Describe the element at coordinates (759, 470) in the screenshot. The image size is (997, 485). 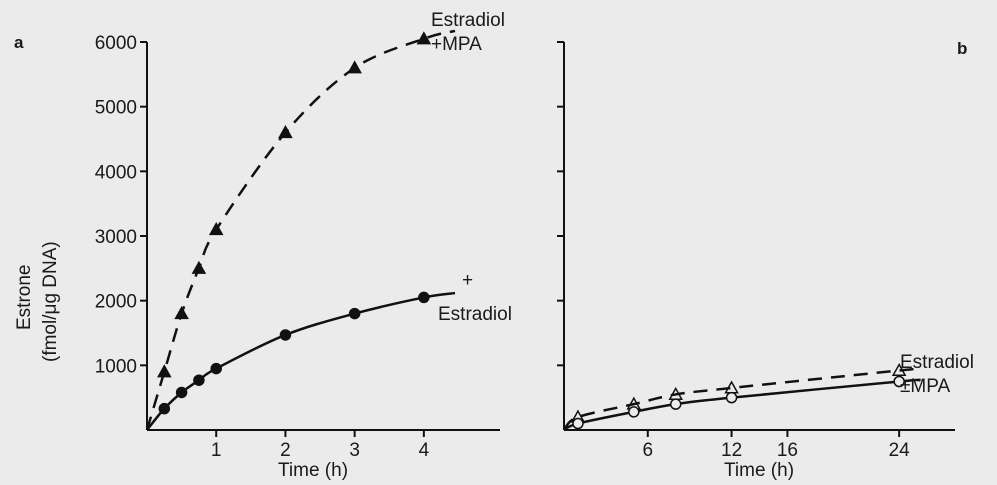
I see `panel-b-x-axis-title: Time (h)` at that location.